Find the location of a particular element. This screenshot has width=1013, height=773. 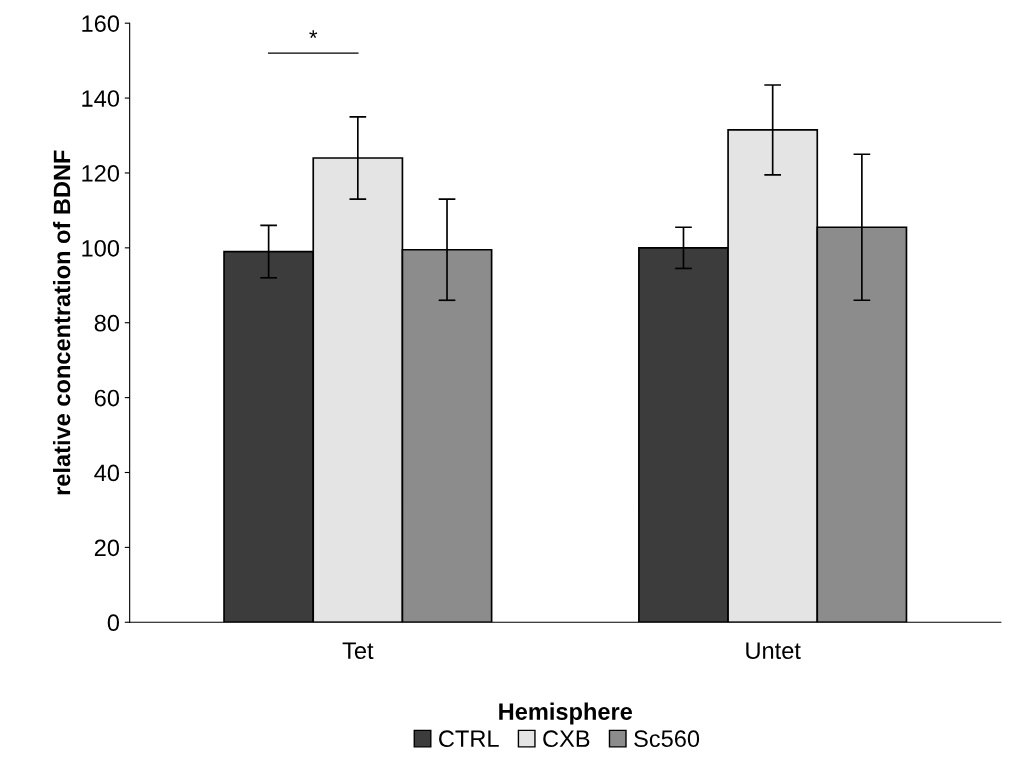

y-tick-label: 140 is located at coordinates (101, 98).